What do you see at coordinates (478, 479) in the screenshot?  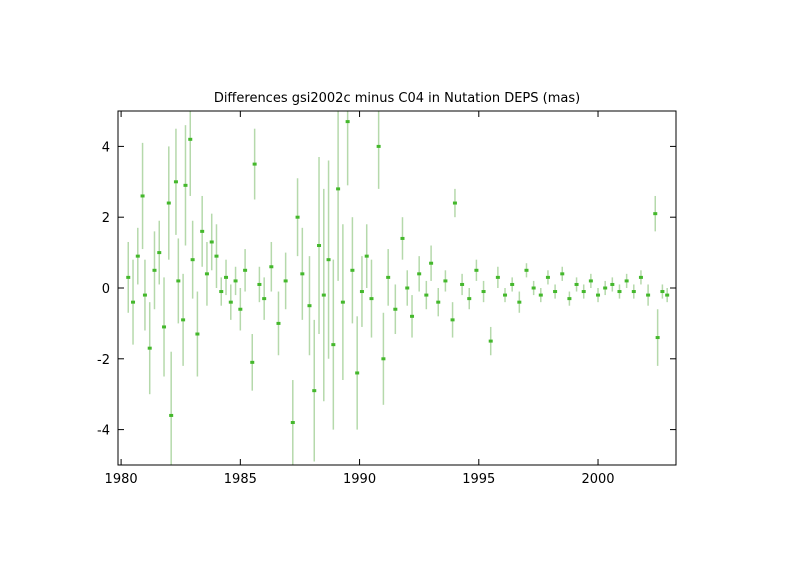 I see `x-tick-label: 1995` at bounding box center [478, 479].